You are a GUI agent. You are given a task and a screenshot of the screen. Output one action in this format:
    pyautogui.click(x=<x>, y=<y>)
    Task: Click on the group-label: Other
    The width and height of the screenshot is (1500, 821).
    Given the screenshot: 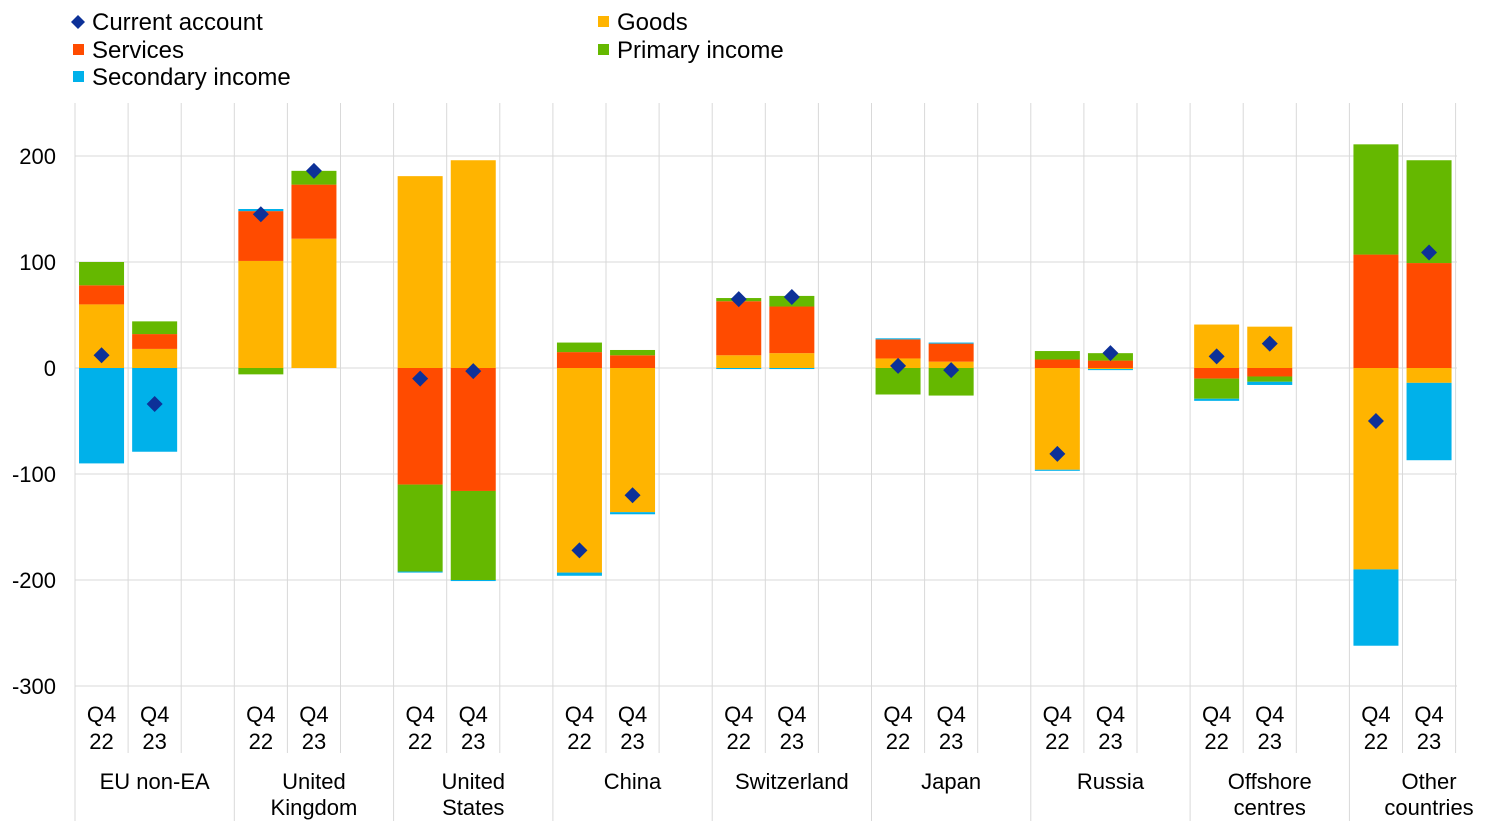 What is the action you would take?
    pyautogui.click(x=1429, y=781)
    